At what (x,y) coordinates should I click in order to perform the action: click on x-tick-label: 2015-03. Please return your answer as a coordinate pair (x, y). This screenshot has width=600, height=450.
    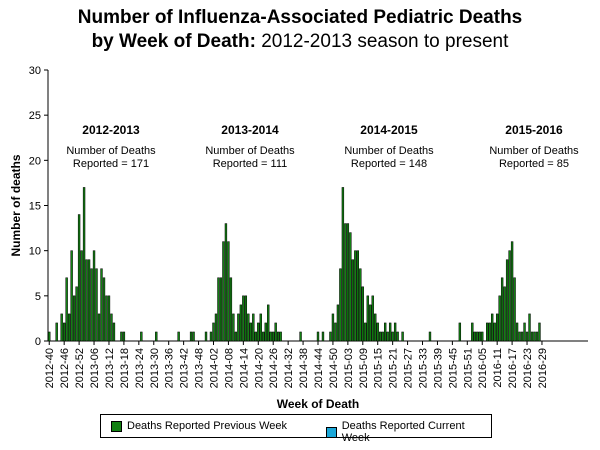
    Looking at the image, I should click on (349, 368).